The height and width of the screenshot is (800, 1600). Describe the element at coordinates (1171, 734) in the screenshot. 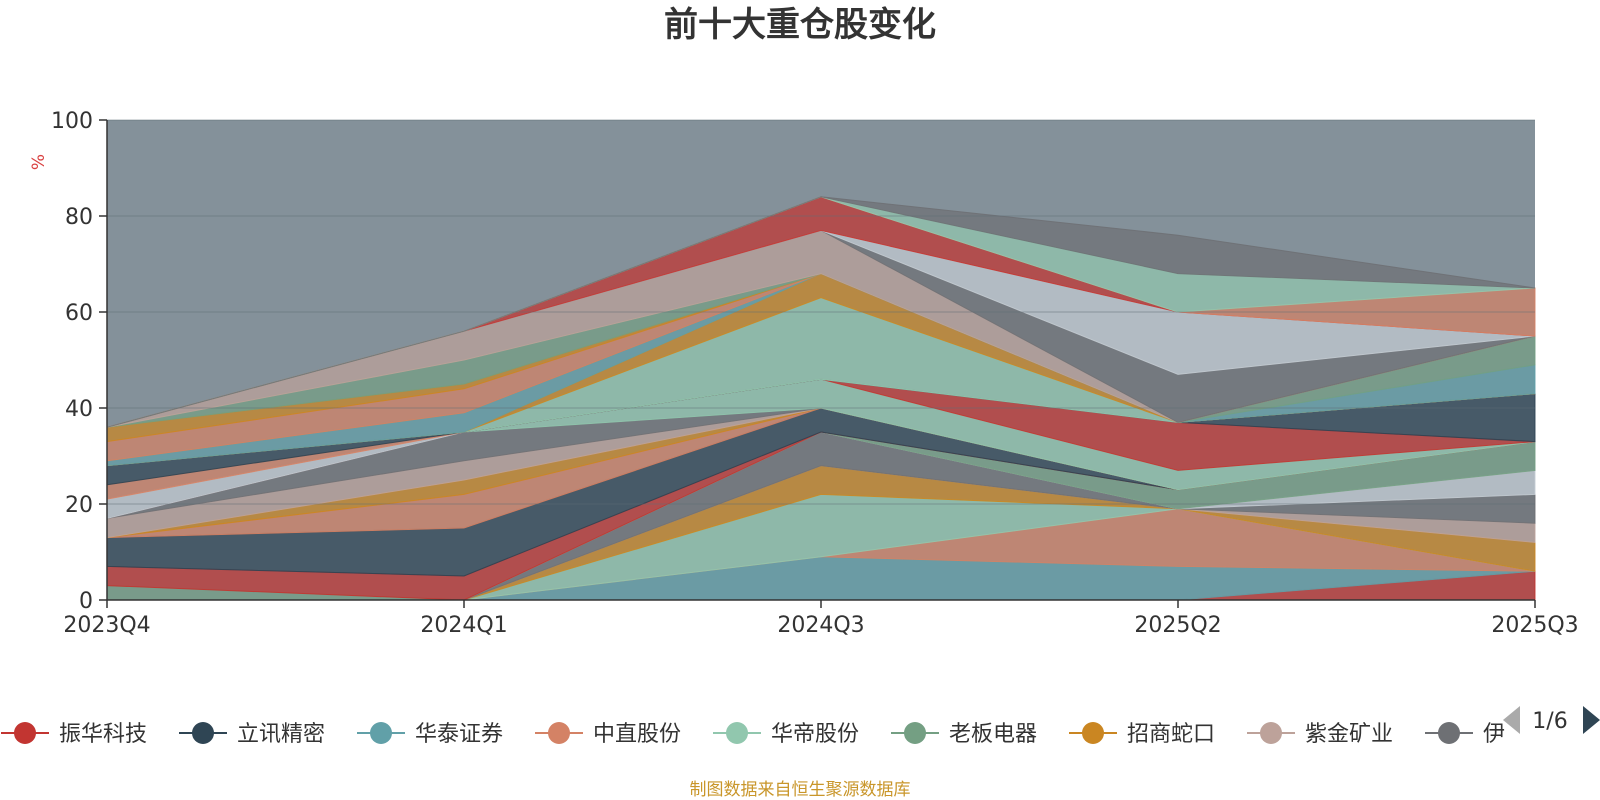

I see `legend-label: 招商蛇口` at that location.